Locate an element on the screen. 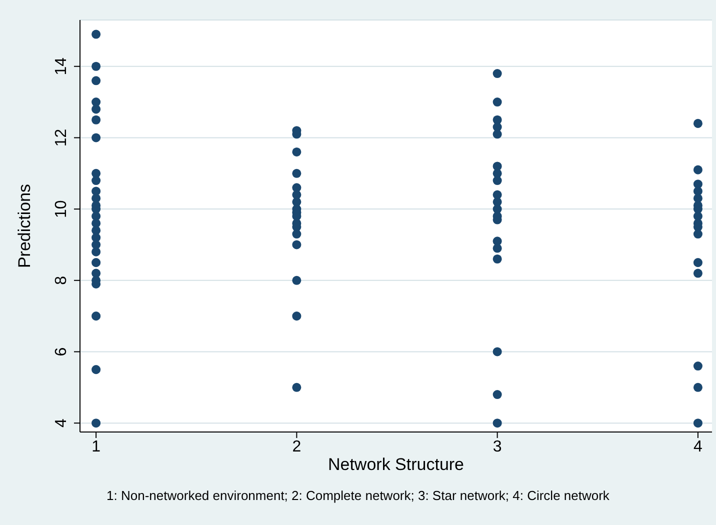  y-tick-label: 10 is located at coordinates (61, 209).